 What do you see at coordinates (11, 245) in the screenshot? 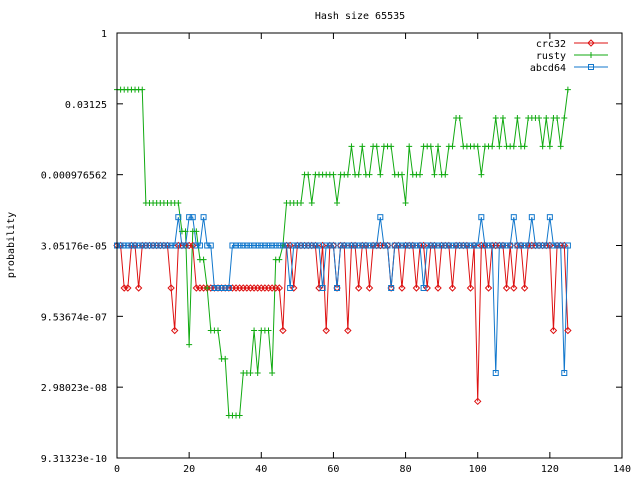
I see `y-axis-label: probability` at bounding box center [11, 245].